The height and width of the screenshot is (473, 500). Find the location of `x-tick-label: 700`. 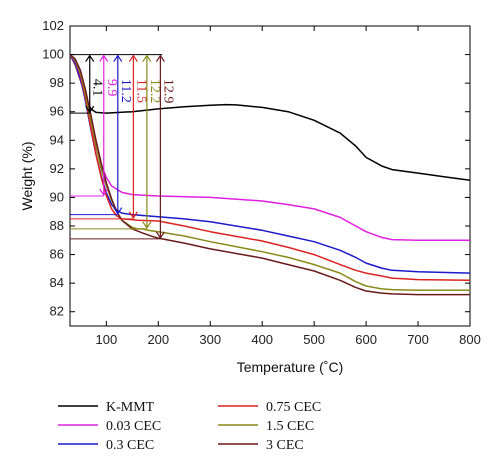

x-tick-label: 700 is located at coordinates (418, 339).